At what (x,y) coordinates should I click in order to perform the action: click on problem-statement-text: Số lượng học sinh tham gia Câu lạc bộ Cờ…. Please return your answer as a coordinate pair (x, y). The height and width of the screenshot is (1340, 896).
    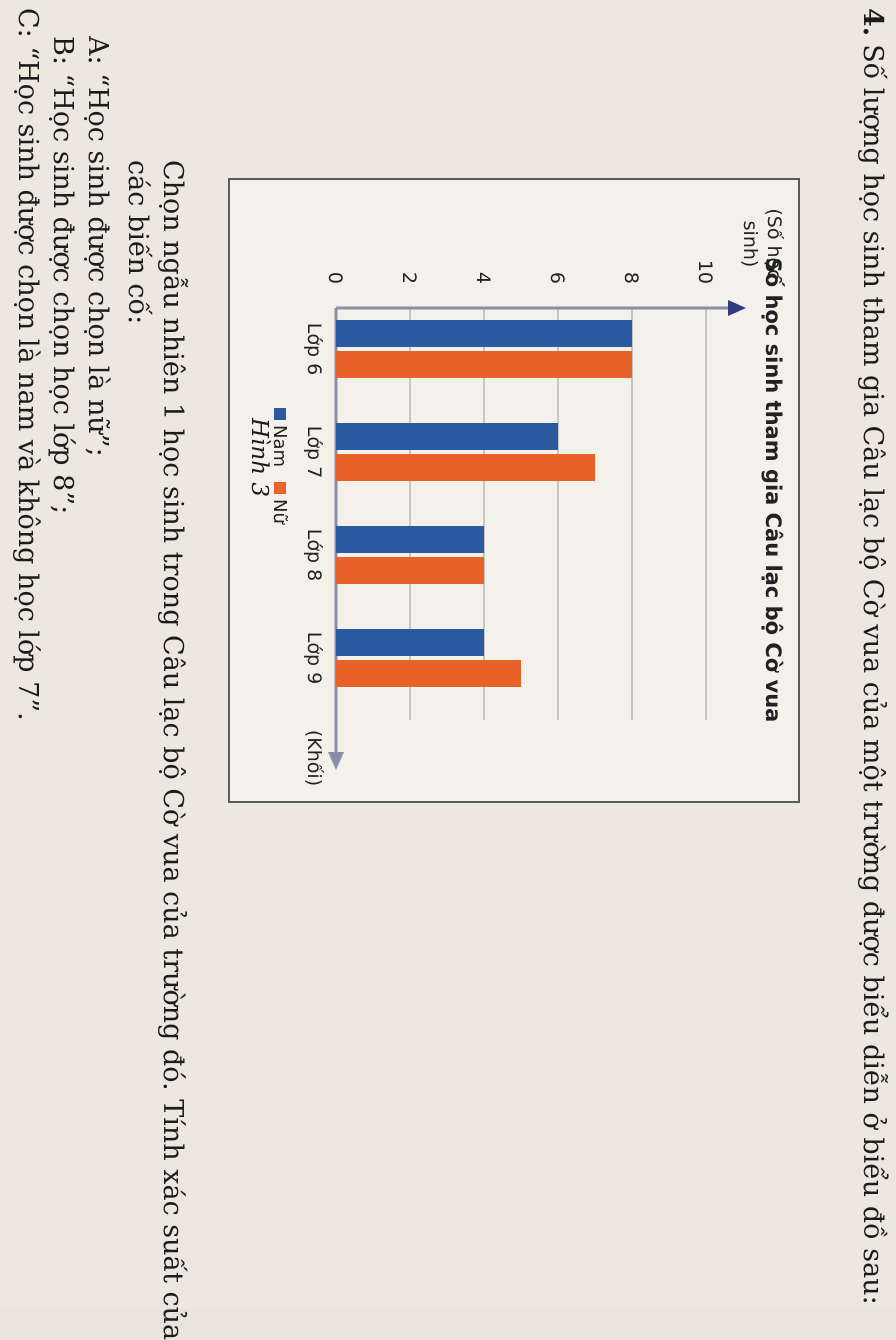
    Looking at the image, I should click on (872, 674).